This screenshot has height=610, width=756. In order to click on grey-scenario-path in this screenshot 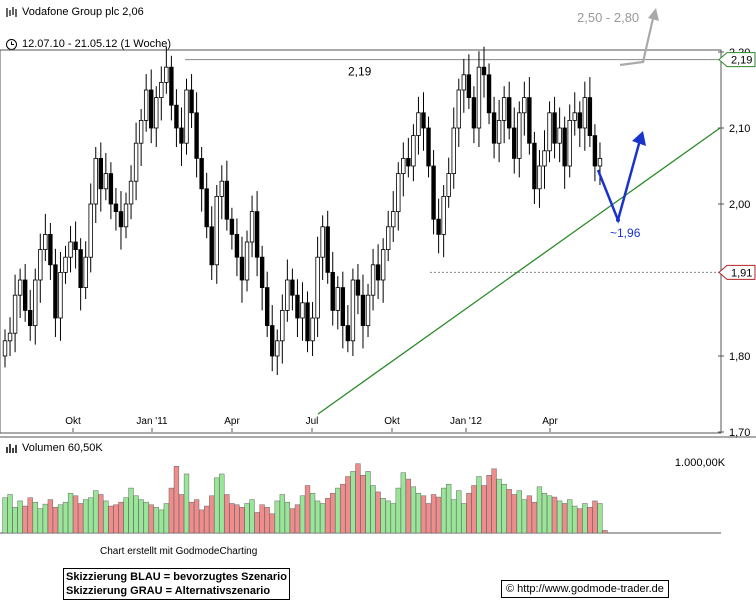, I will do `click(637, 40)`.